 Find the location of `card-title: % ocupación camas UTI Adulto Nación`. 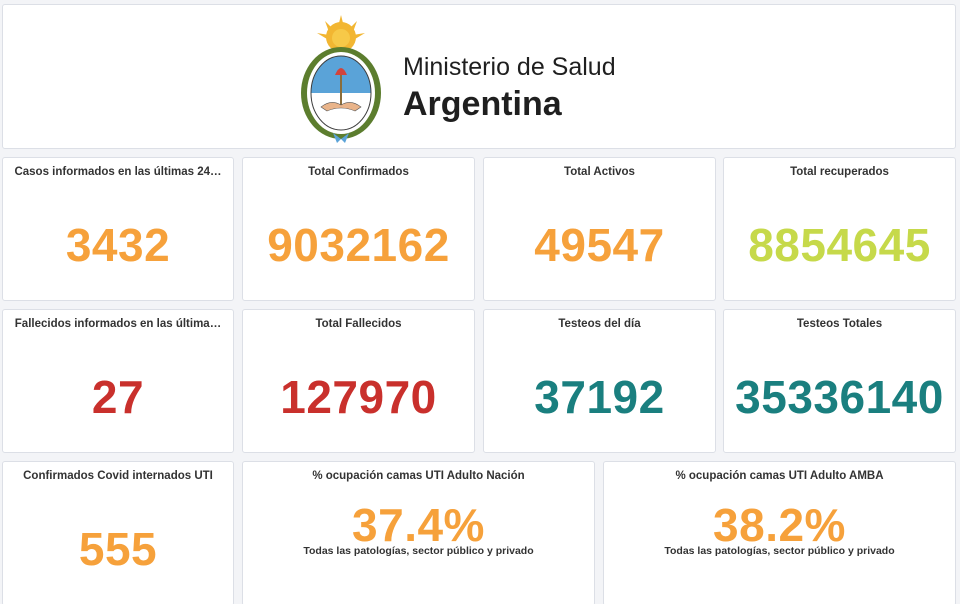

card-title: % ocupación camas UTI Adulto Nación is located at coordinates (418, 476).